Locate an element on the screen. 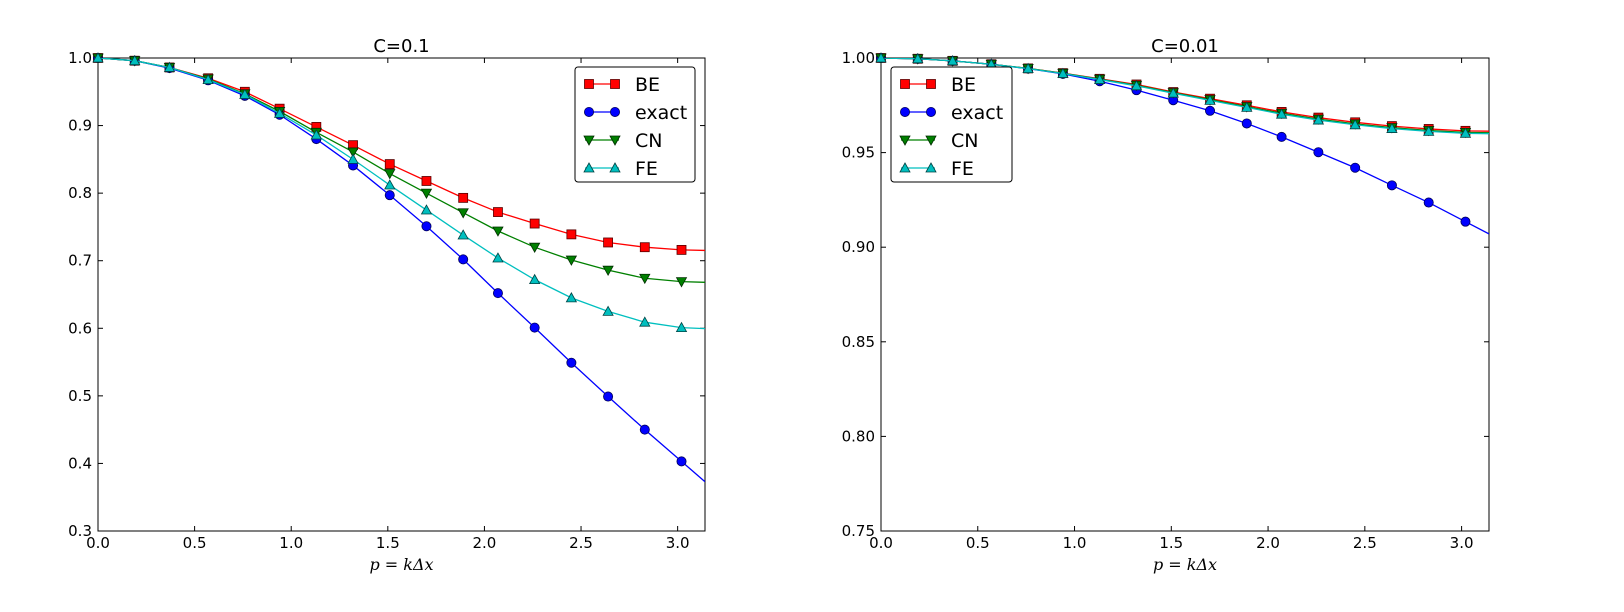  chart-0-xlabel: p = kΔx is located at coordinates (401, 564).